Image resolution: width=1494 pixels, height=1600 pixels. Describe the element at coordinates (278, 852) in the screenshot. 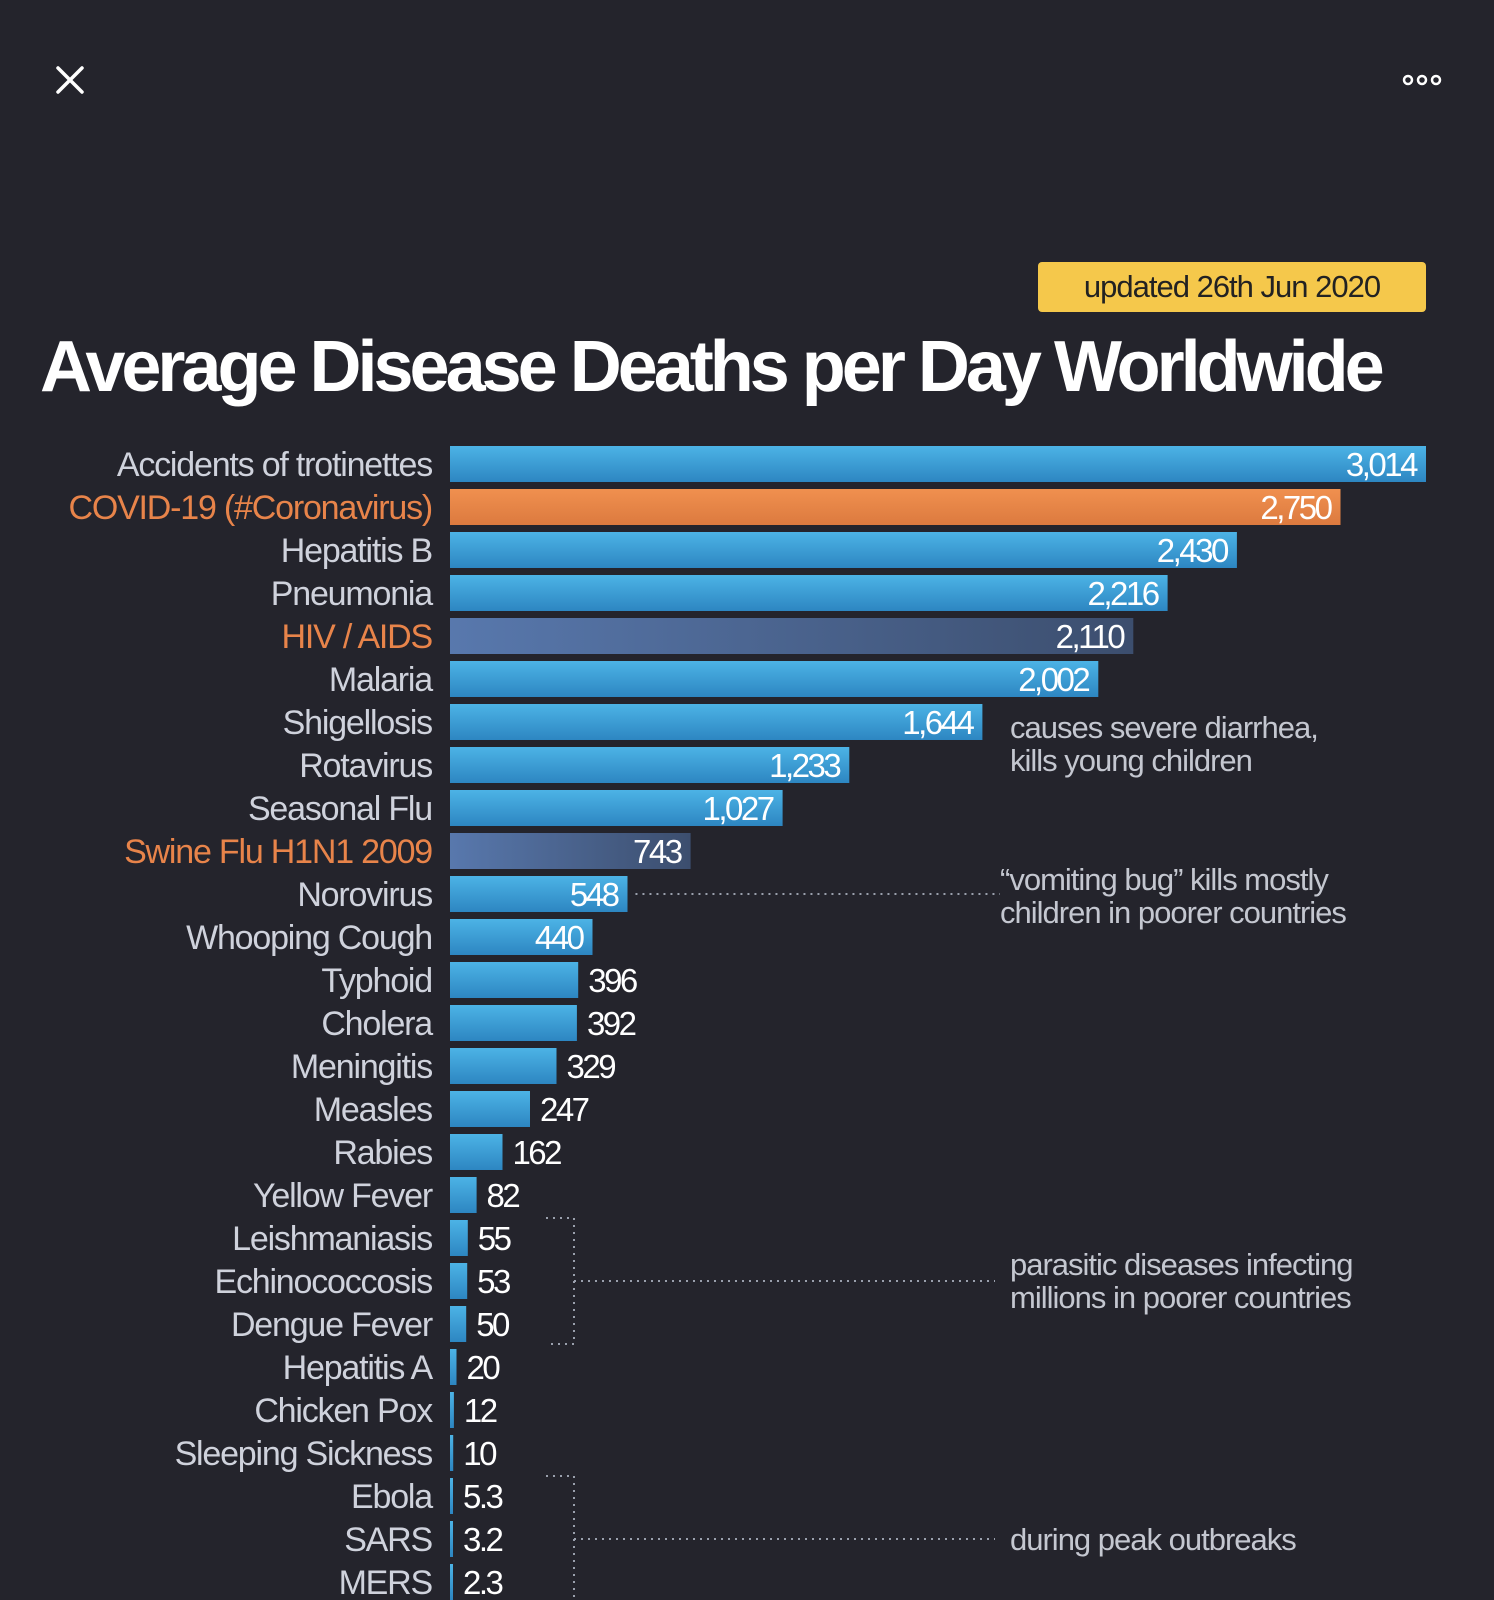

I see `category-label: Swine Flu H1N1 2009` at that location.